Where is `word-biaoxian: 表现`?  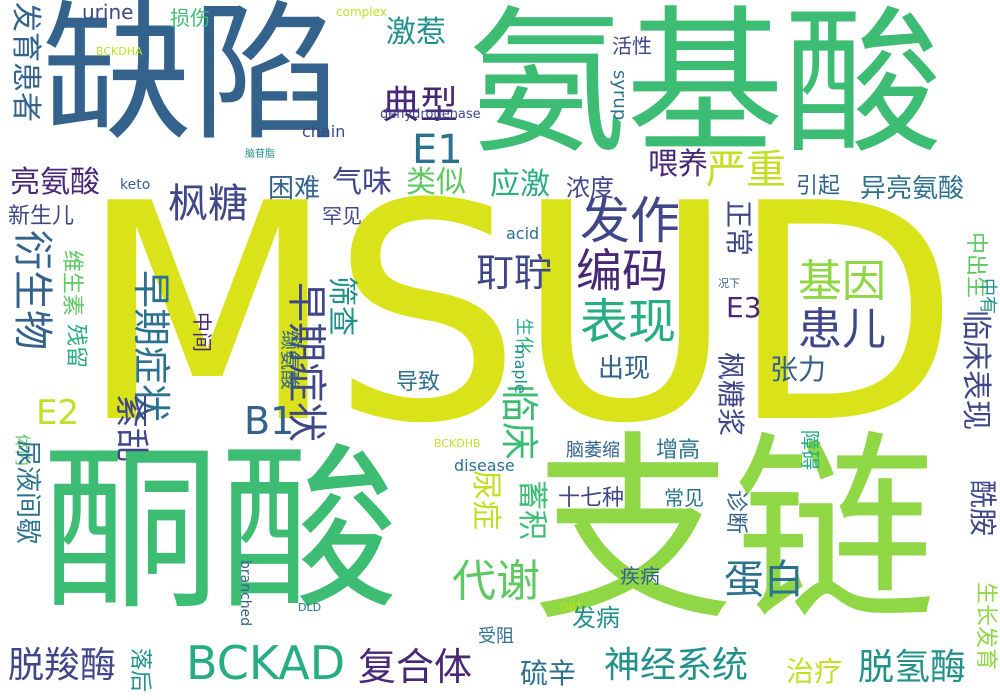
word-biaoxian: 表现 is located at coordinates (628, 322).